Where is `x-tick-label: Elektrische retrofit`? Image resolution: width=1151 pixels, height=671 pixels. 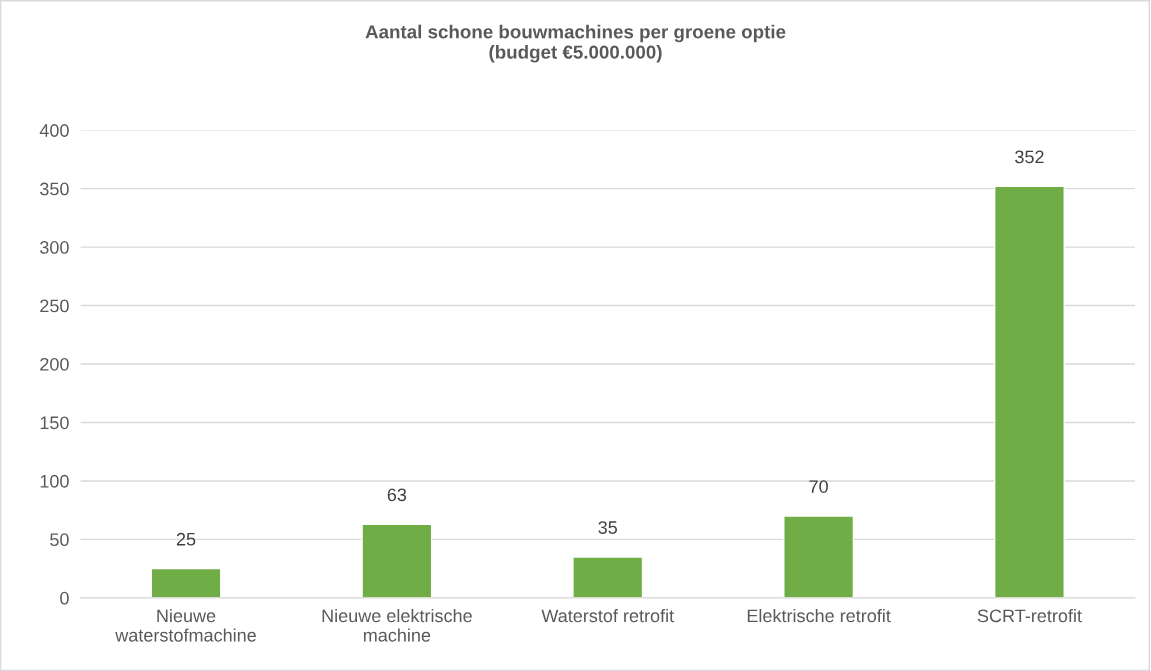
x-tick-label: Elektrische retrofit is located at coordinates (819, 615).